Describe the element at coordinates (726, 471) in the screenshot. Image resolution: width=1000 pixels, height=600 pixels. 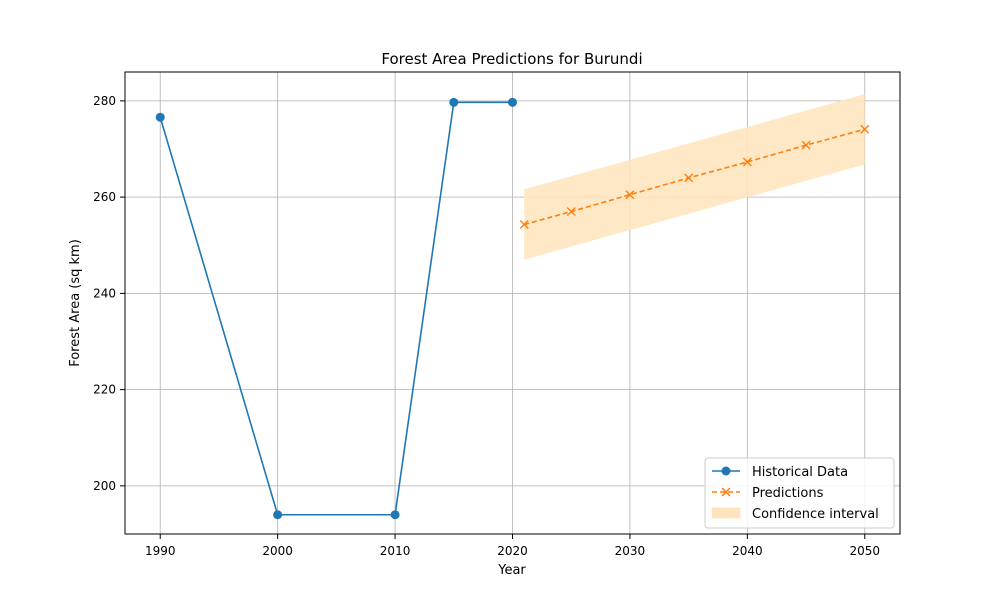
I see `legend-historical-marker` at that location.